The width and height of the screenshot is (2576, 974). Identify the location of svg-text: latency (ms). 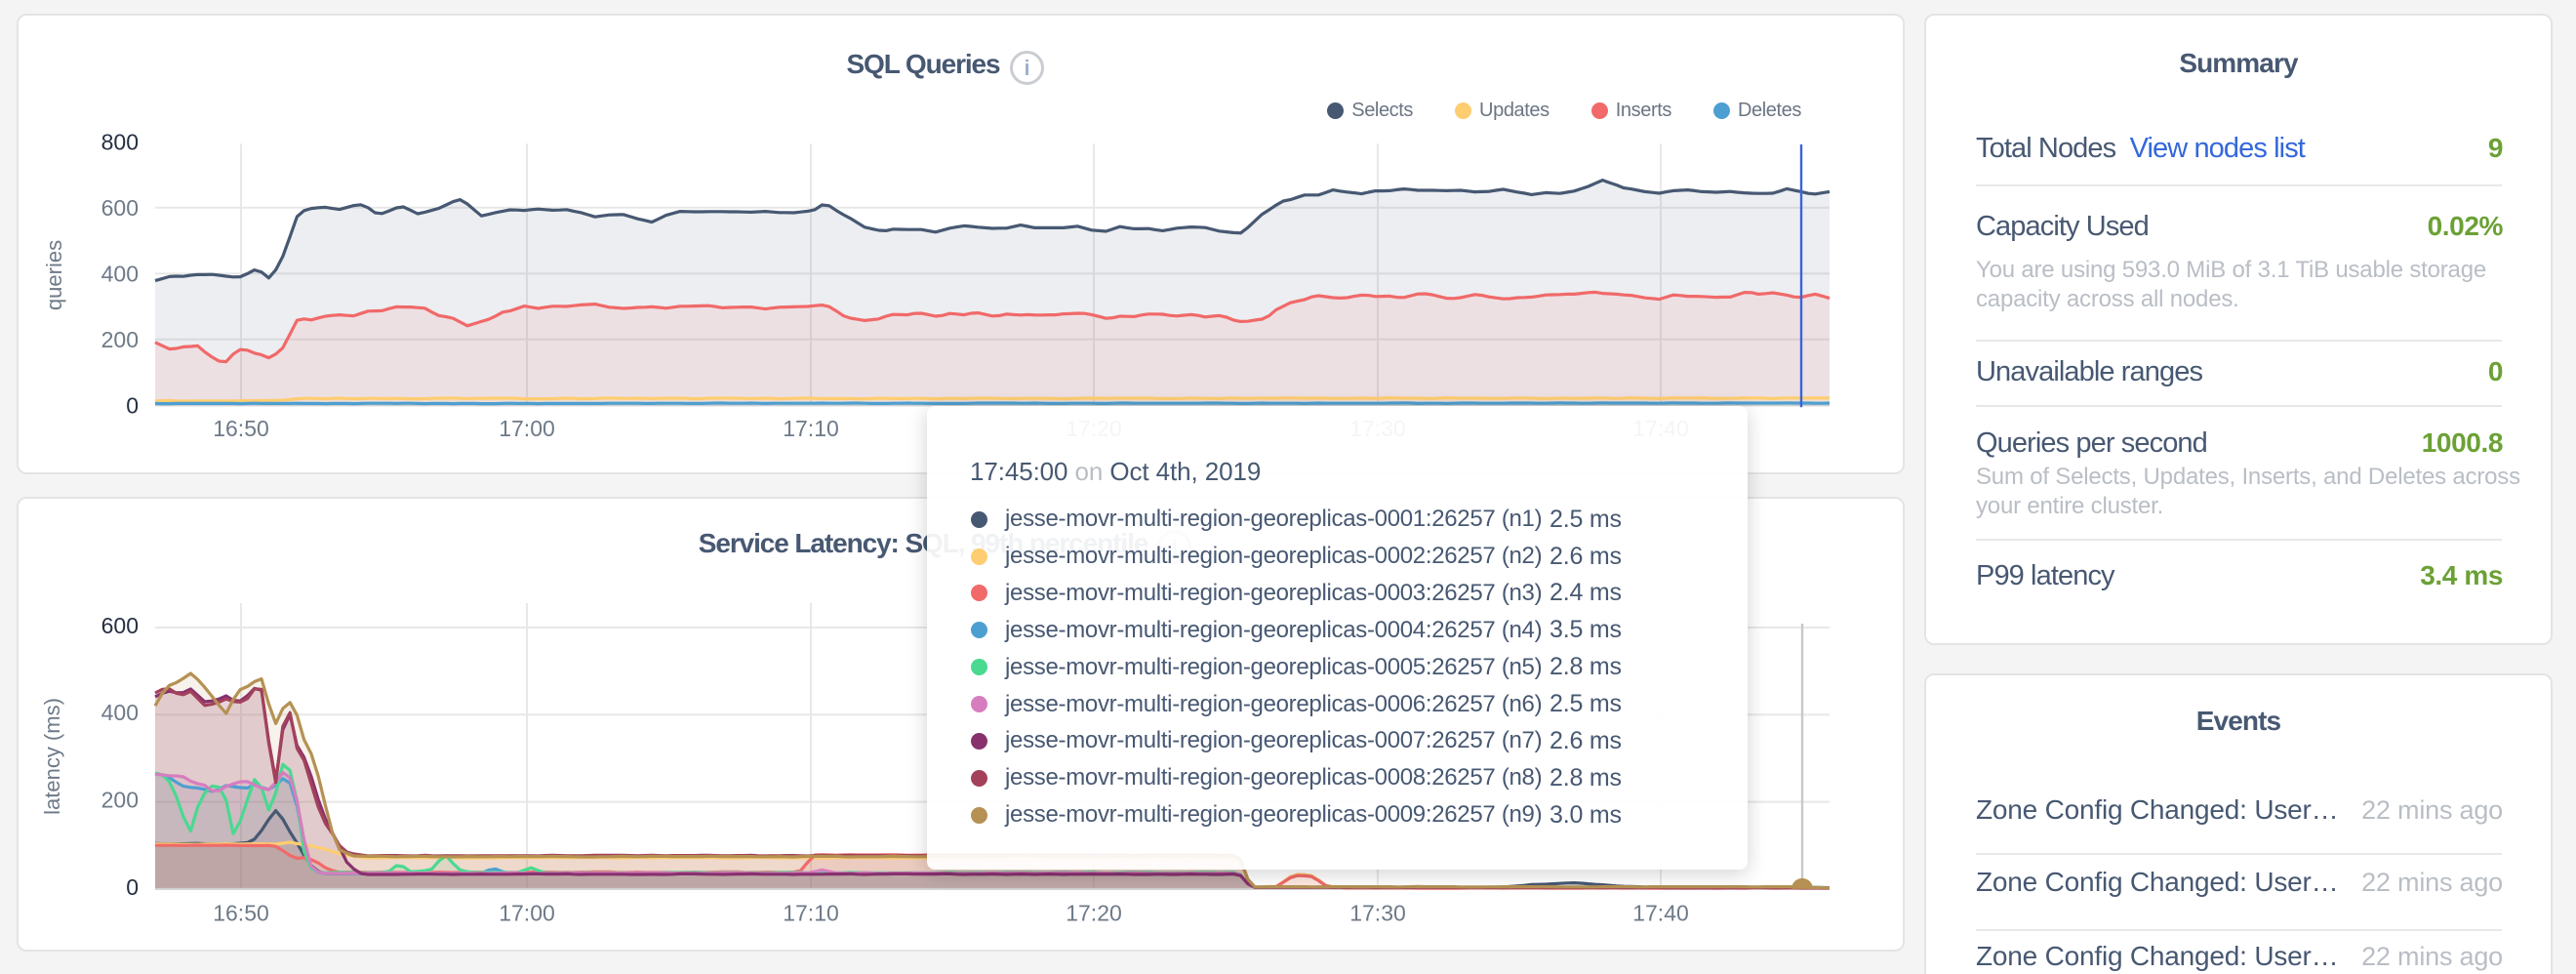
(52, 756).